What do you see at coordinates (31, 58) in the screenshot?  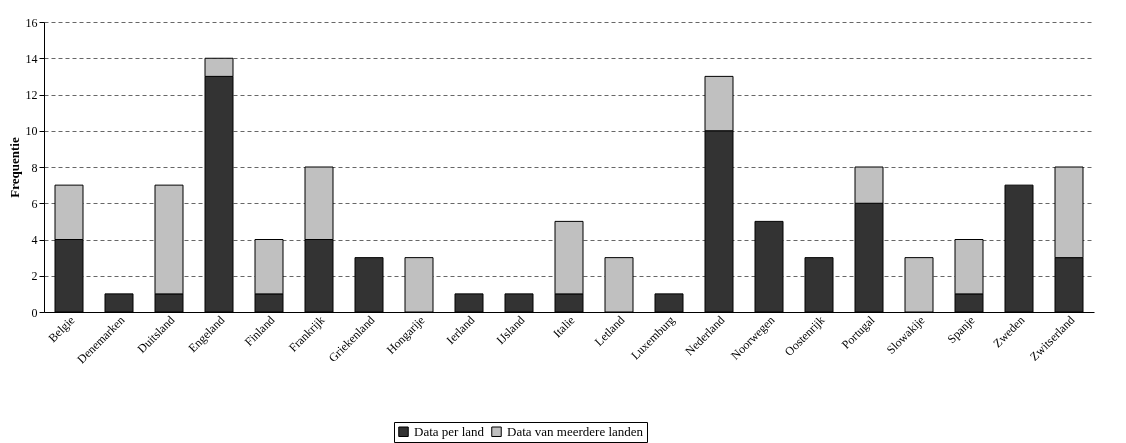 I see `y-tick-label: 14` at bounding box center [31, 58].